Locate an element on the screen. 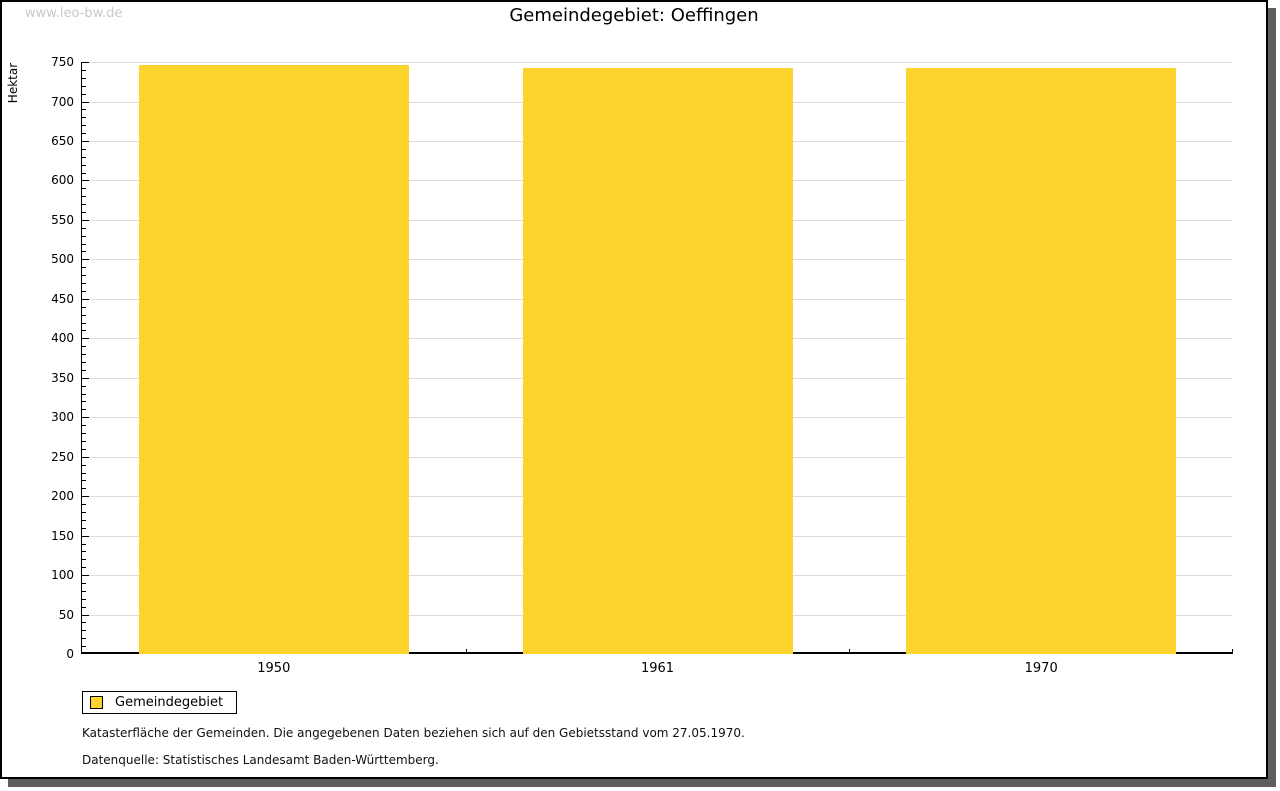  x-axis-label-1950: 1950 is located at coordinates (274, 668).